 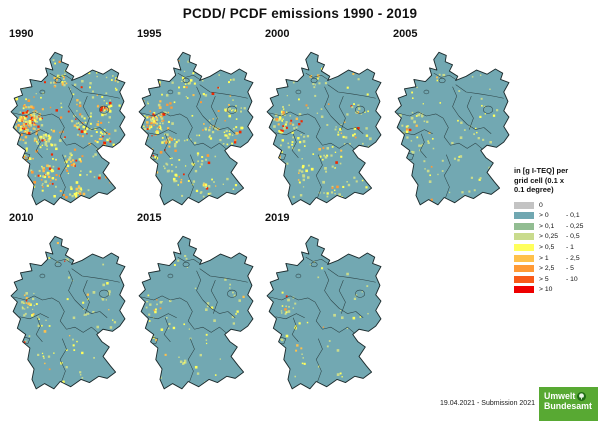 What do you see at coordinates (575, 226) in the screenshot?
I see `legend-range-to: - 0,25` at bounding box center [575, 226].